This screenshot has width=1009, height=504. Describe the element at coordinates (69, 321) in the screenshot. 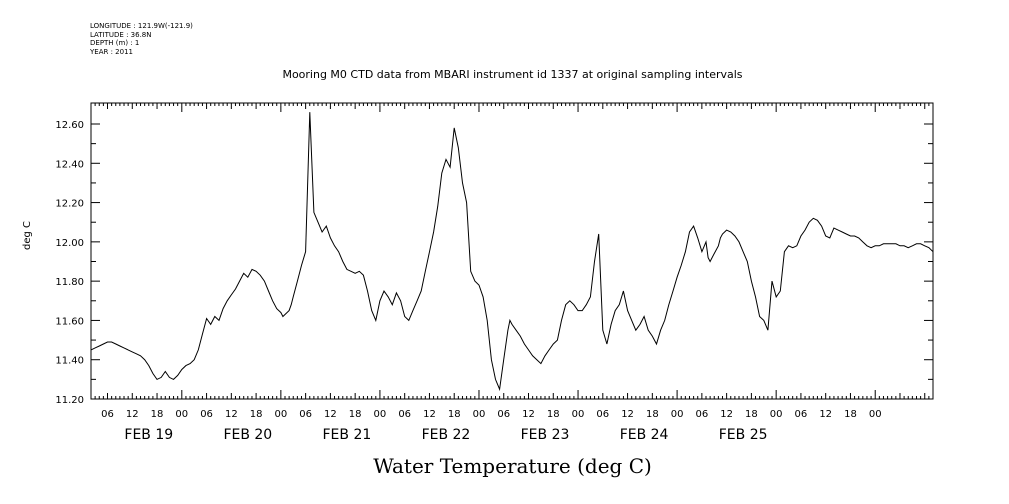

I see `y-tick-label: 11.60` at that location.